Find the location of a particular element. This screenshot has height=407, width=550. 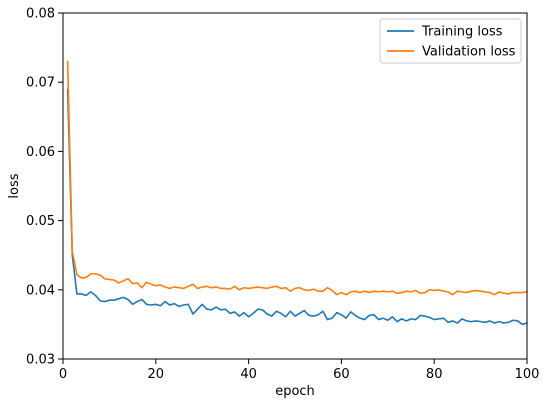

y-axis-label: loss is located at coordinates (14, 185).